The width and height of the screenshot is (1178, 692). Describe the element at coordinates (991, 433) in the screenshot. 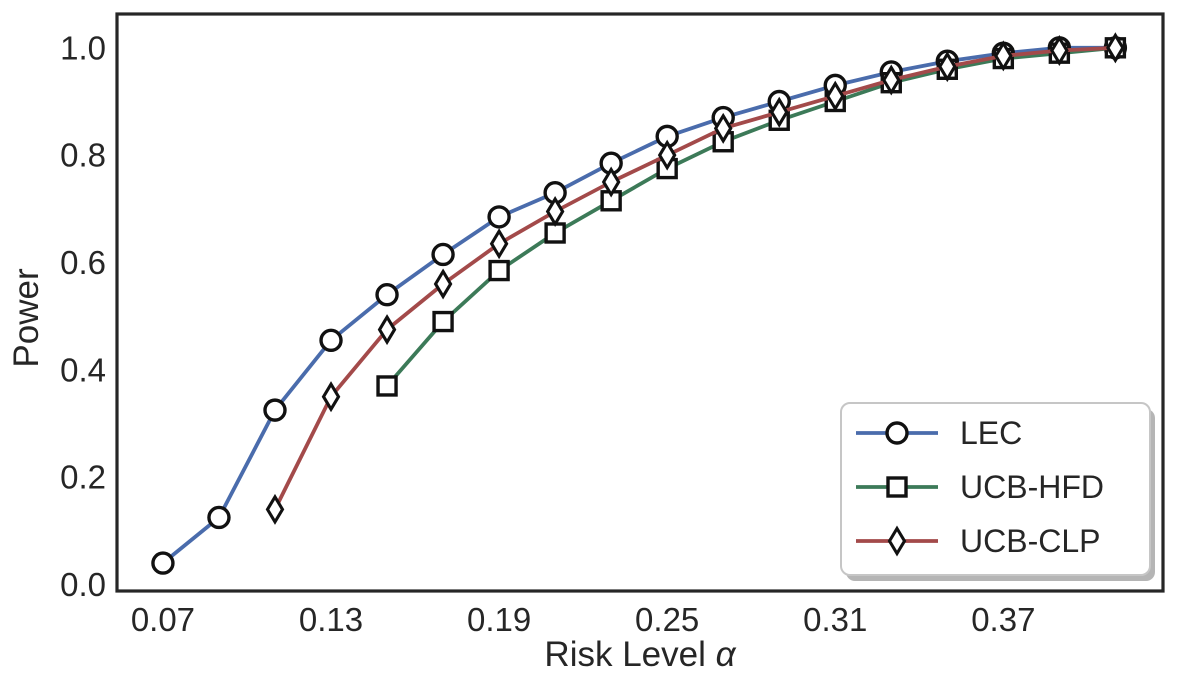

I see `legend-label: LEC` at that location.